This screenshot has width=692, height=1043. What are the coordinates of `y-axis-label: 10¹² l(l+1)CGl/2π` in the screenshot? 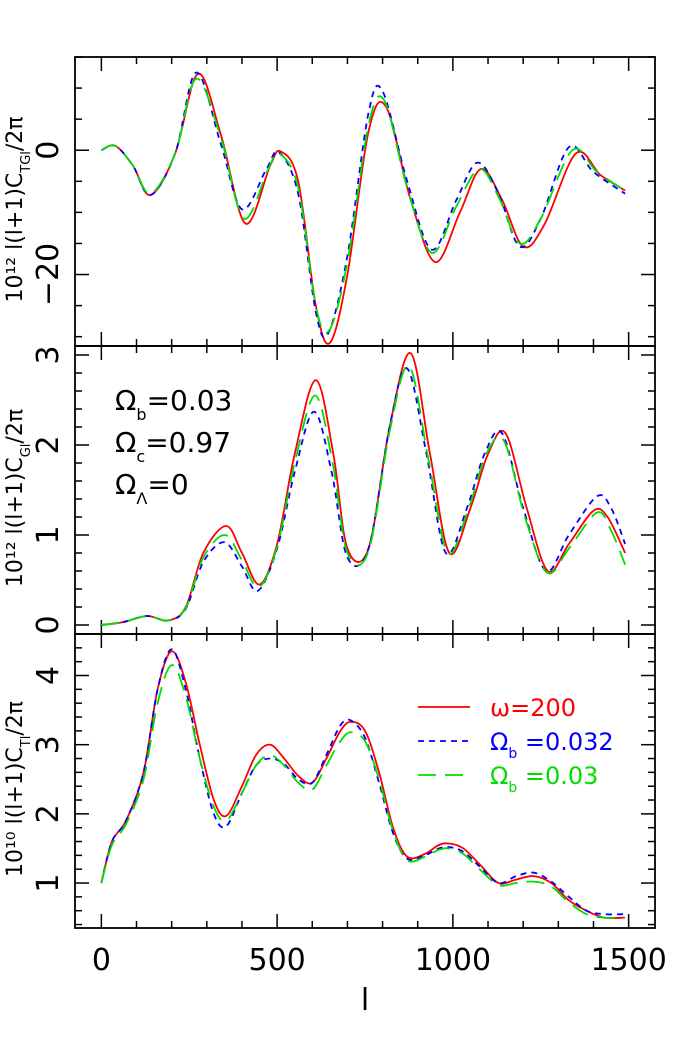 It's located at (18, 498).